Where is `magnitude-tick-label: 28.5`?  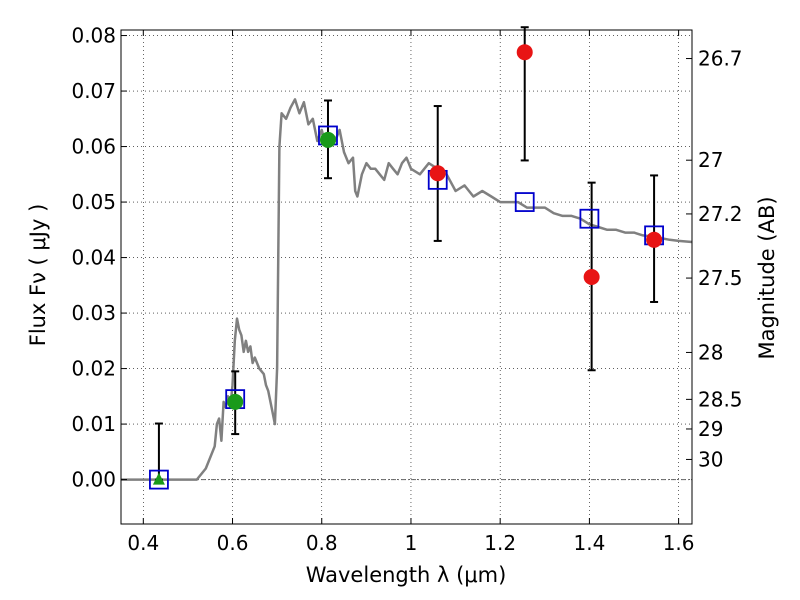
magnitude-tick-label: 28.5 is located at coordinates (720, 399).